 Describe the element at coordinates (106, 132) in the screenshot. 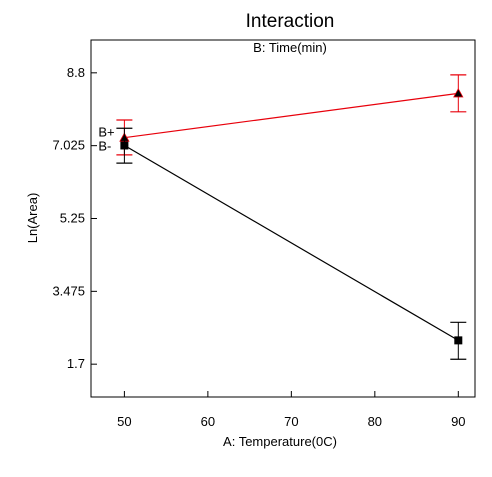

I see `series-label: B+` at that location.